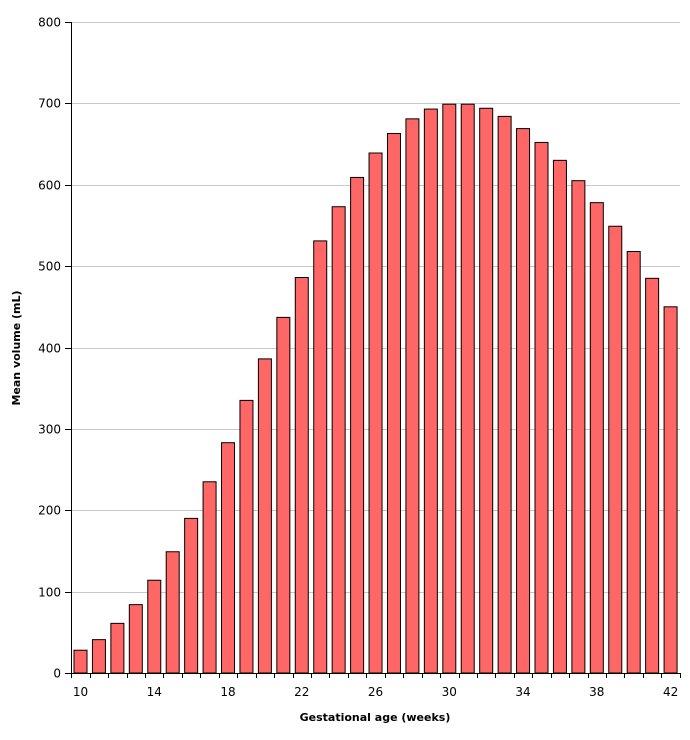  I want to click on y-tick-label: 400, so click(49, 349).